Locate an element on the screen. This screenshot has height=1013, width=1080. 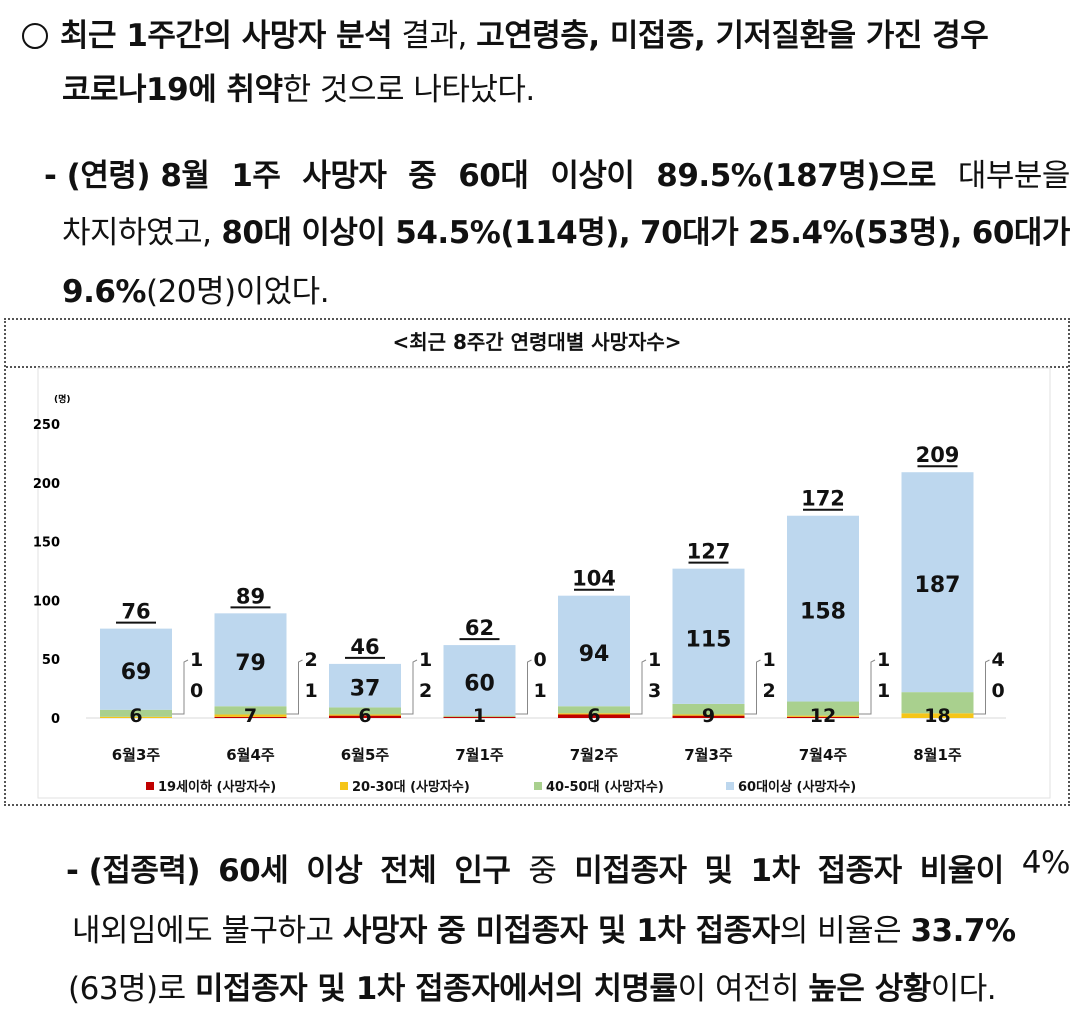
vacc-w5: 인구 is located at coordinates (482, 871).